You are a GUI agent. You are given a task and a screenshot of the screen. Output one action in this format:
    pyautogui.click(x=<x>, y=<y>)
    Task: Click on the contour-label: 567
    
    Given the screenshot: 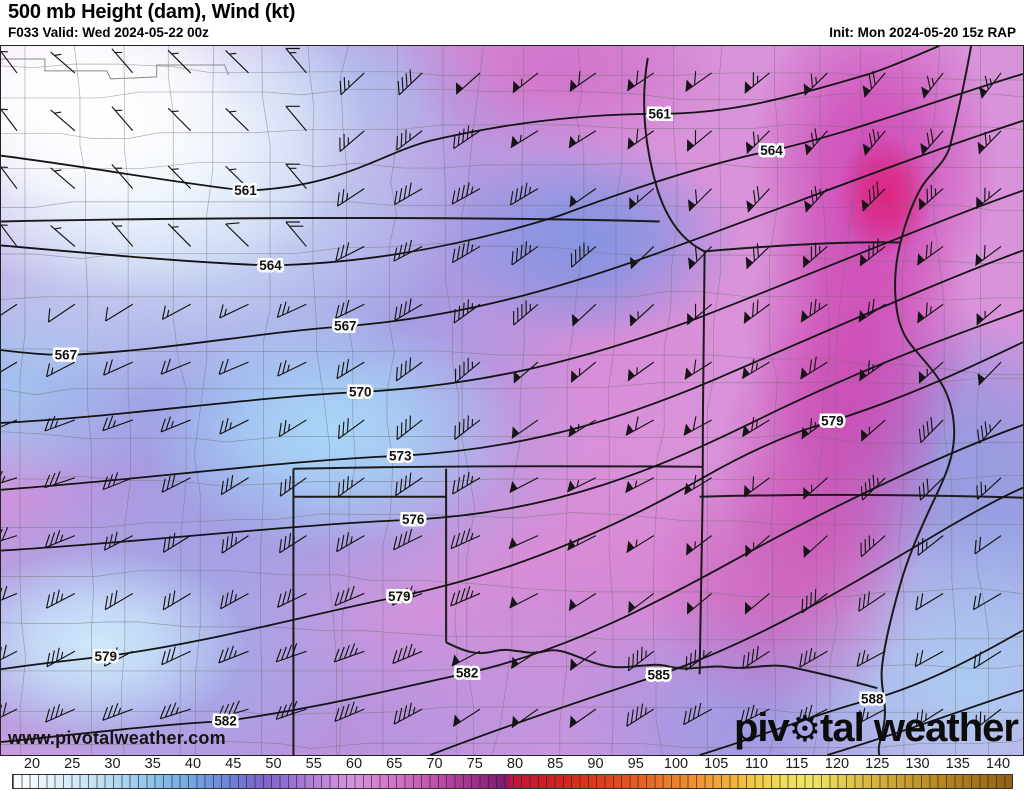 What is the action you would take?
    pyautogui.click(x=66, y=355)
    